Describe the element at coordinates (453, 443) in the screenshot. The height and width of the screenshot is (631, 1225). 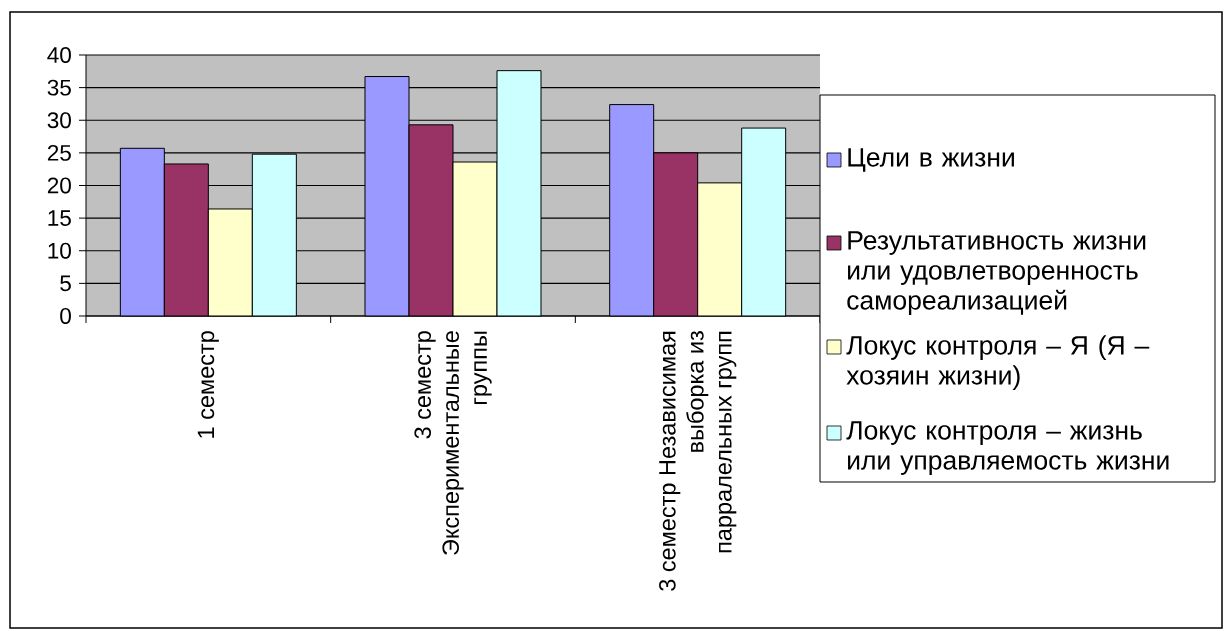
I see `x-tick-label: 3 семестр Экспериментальные группы` at that location.